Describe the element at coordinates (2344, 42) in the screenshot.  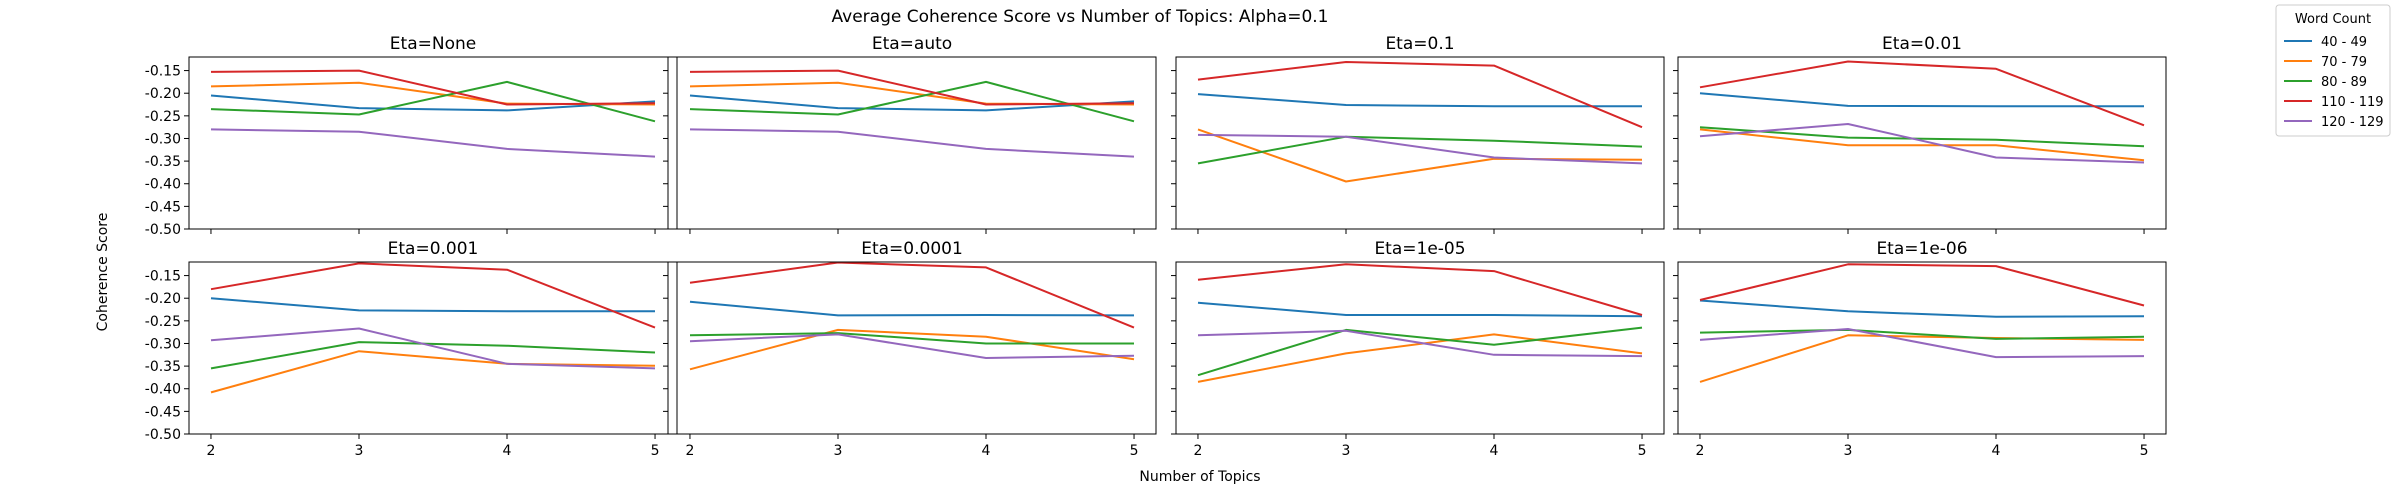
I see `legend-label: 40 - 49` at that location.